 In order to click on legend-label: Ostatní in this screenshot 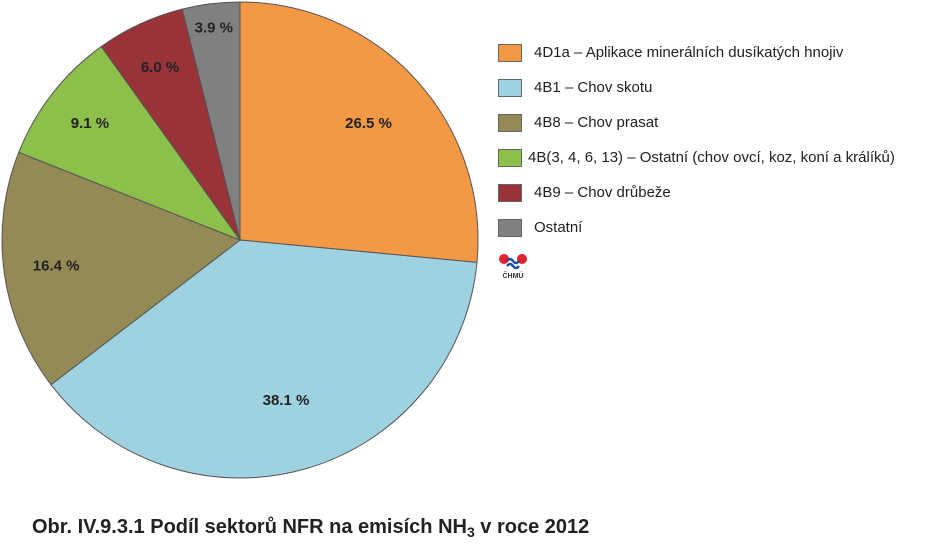, I will do `click(558, 227)`.